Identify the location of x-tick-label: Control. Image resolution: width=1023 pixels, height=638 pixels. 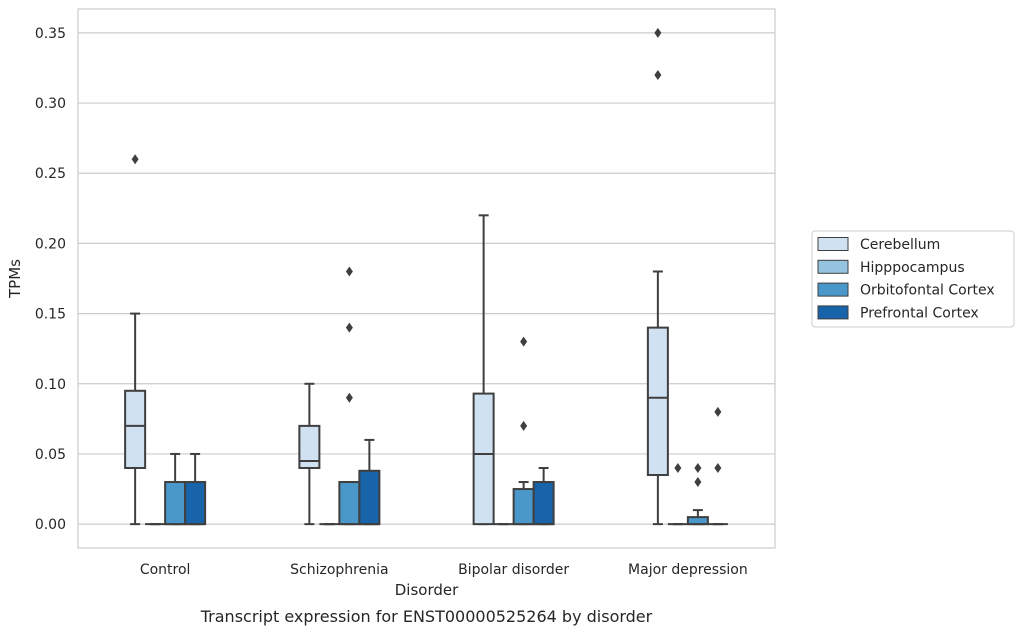
(165, 570).